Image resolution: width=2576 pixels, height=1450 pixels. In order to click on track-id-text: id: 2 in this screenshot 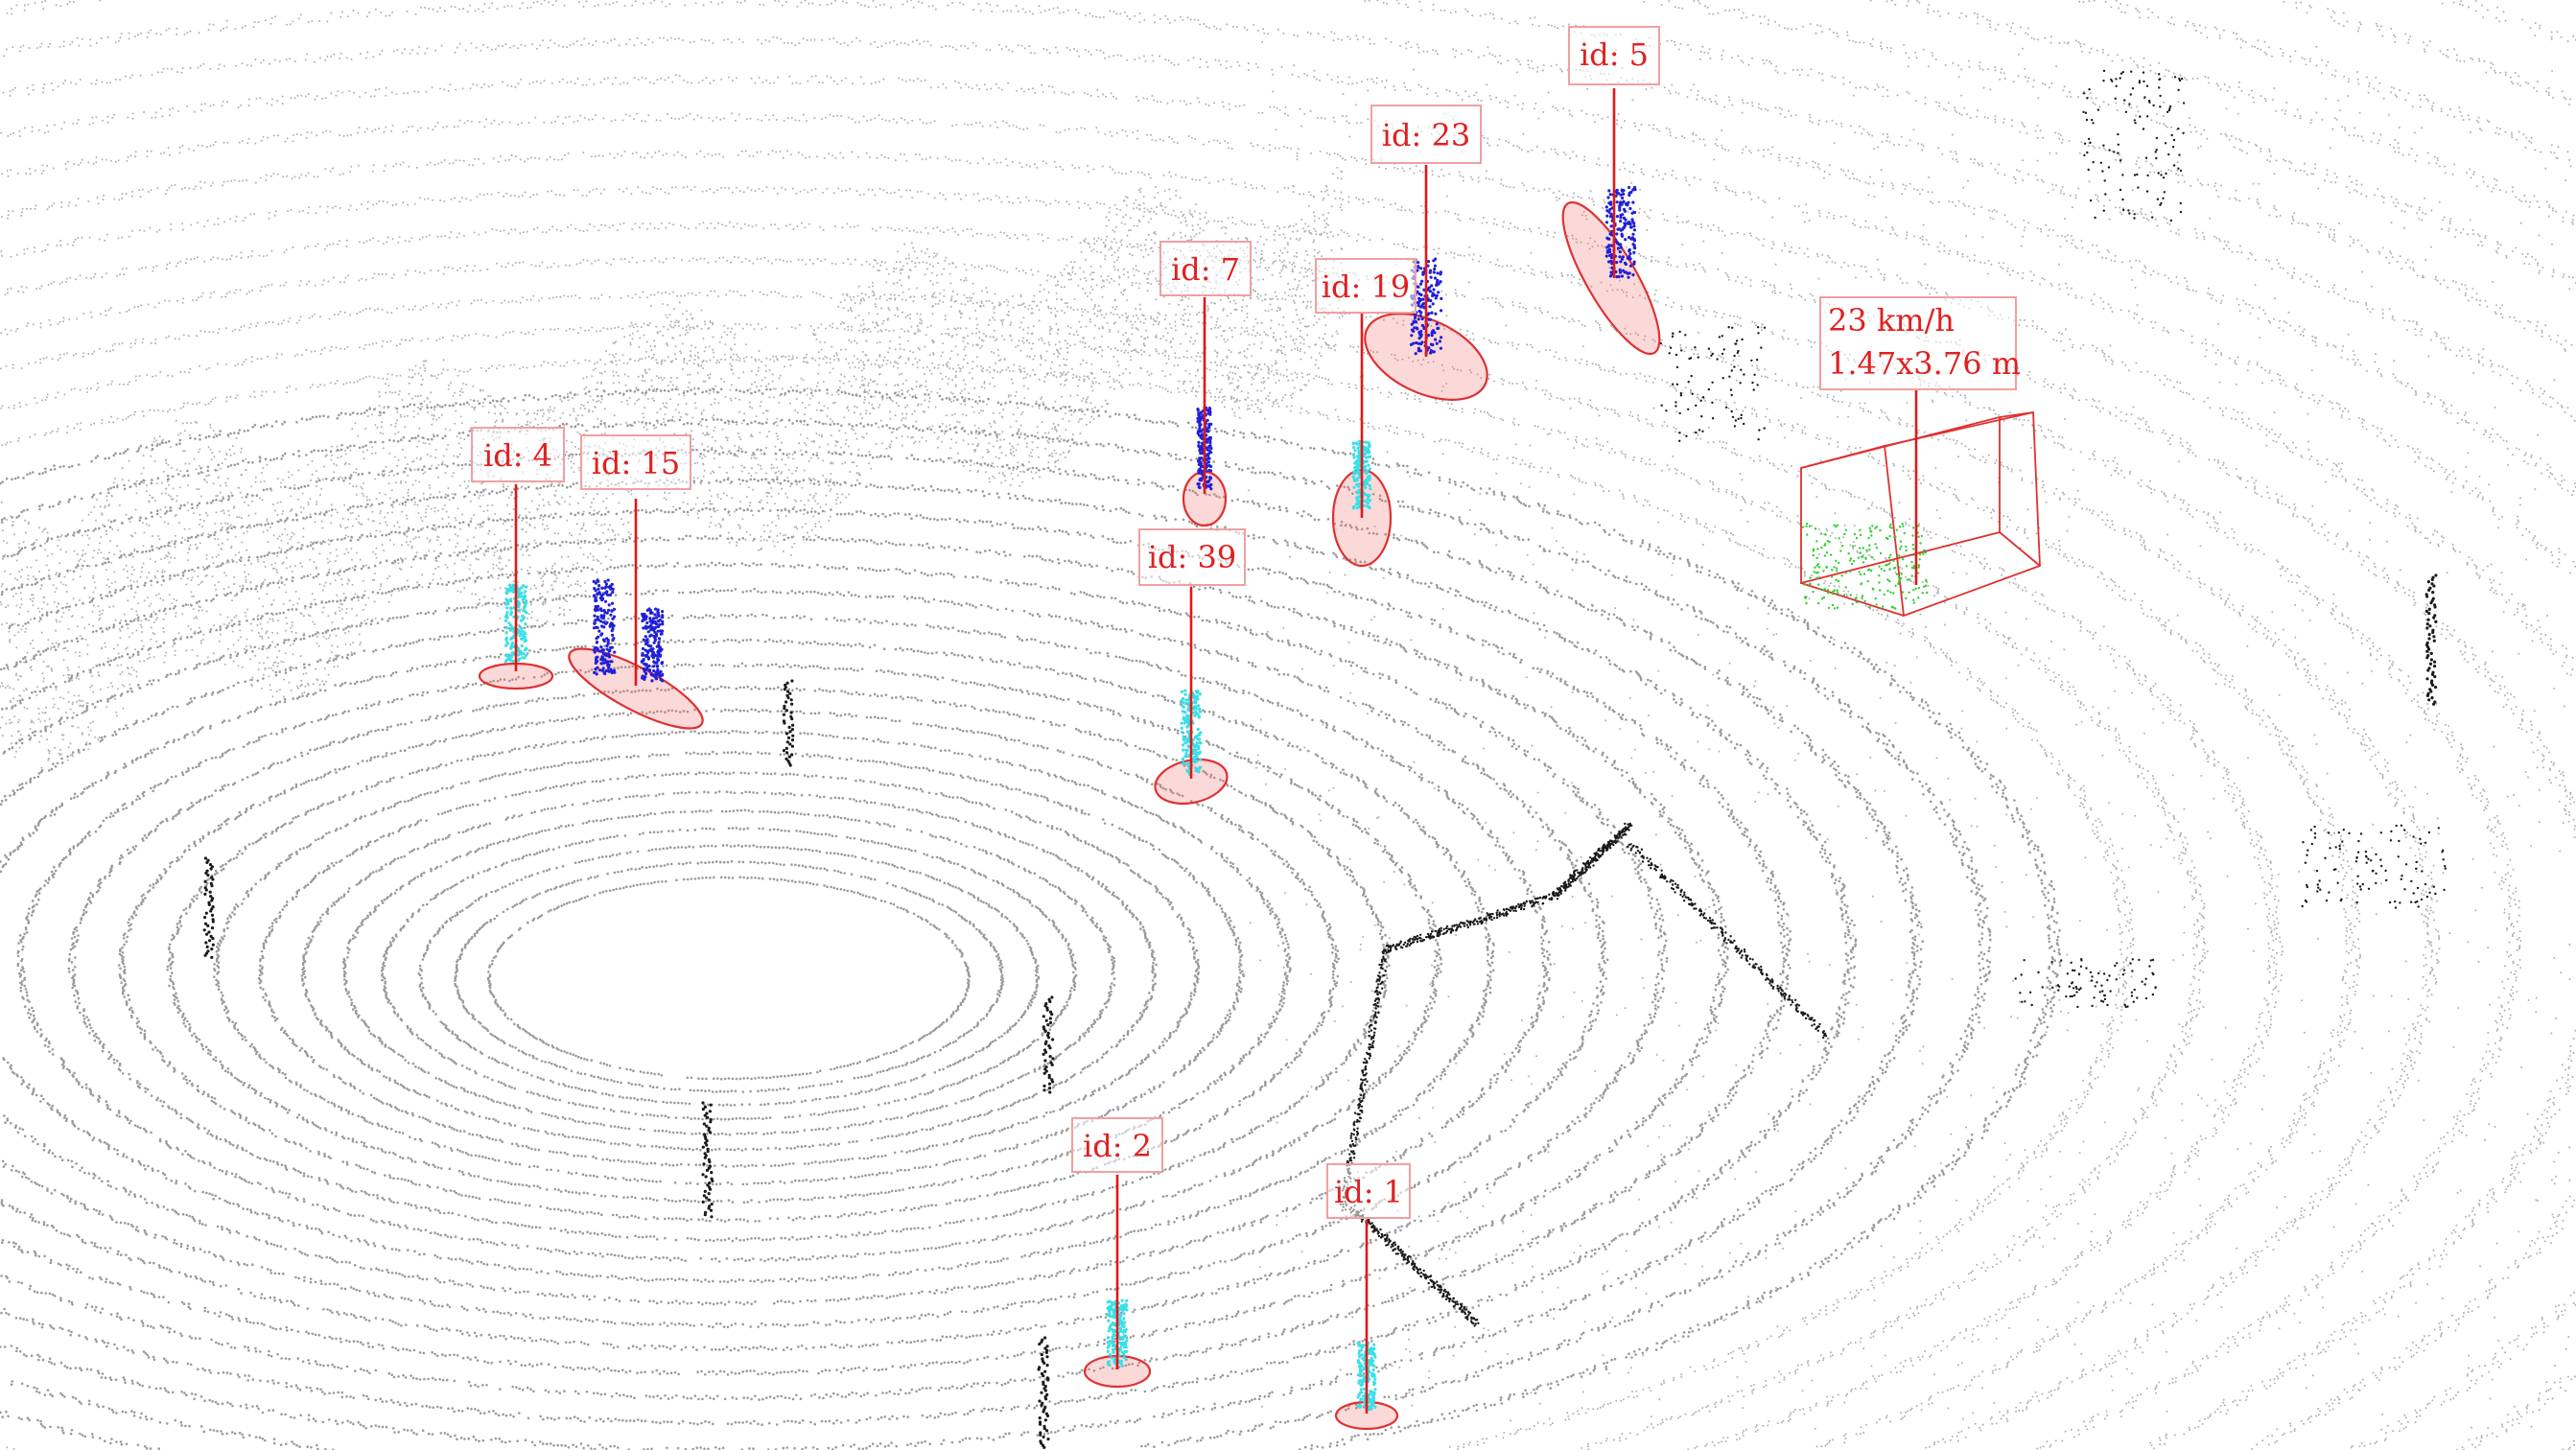, I will do `click(1117, 1146)`.